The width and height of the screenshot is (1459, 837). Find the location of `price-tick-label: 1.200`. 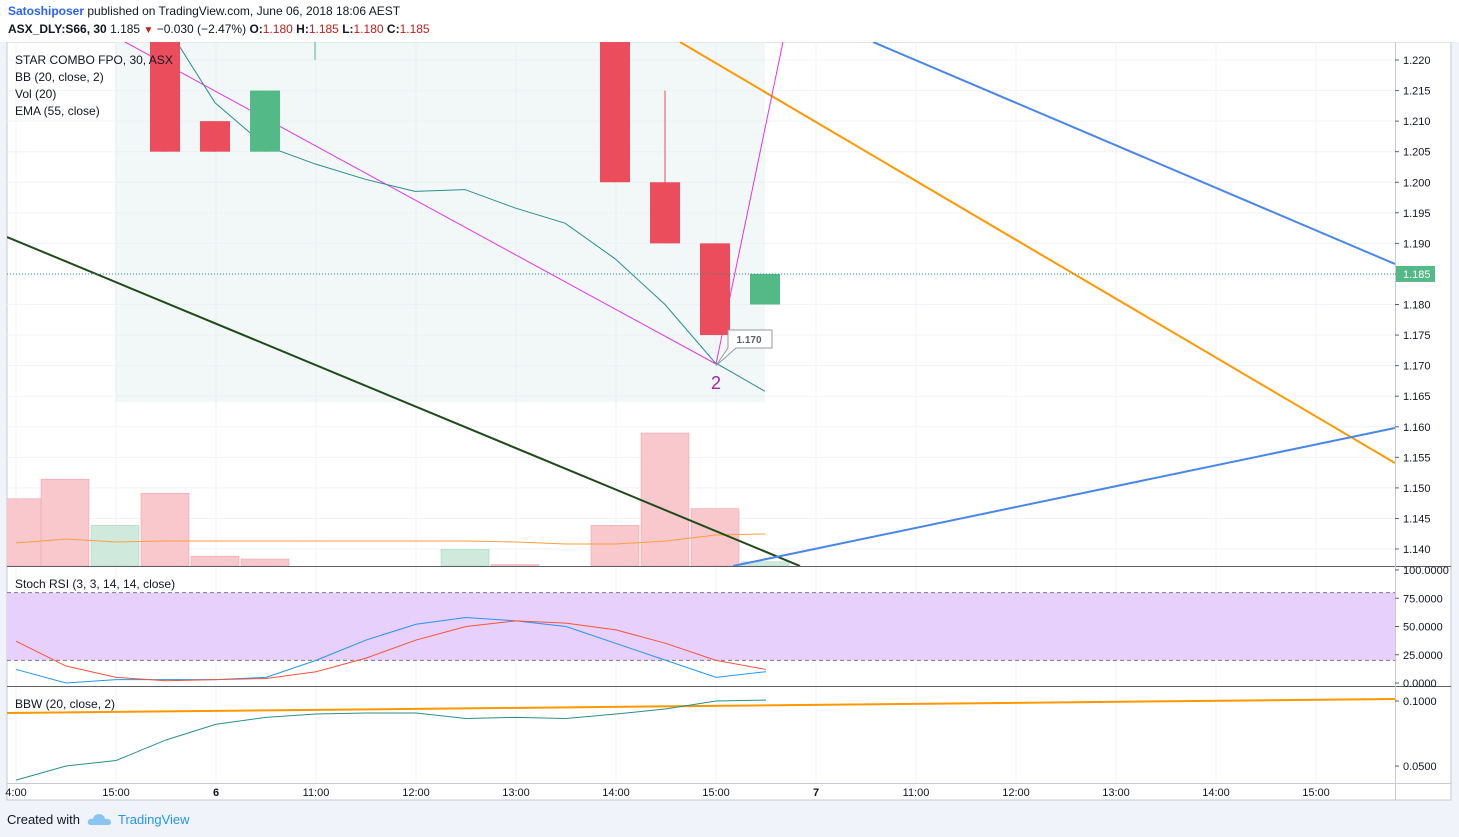

price-tick-label: 1.200 is located at coordinates (1417, 183).